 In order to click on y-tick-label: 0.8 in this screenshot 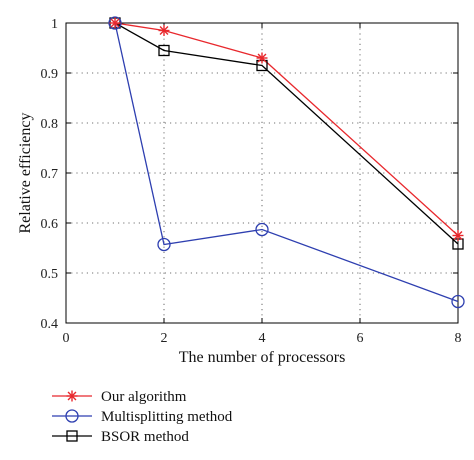, I will do `click(50, 124)`.